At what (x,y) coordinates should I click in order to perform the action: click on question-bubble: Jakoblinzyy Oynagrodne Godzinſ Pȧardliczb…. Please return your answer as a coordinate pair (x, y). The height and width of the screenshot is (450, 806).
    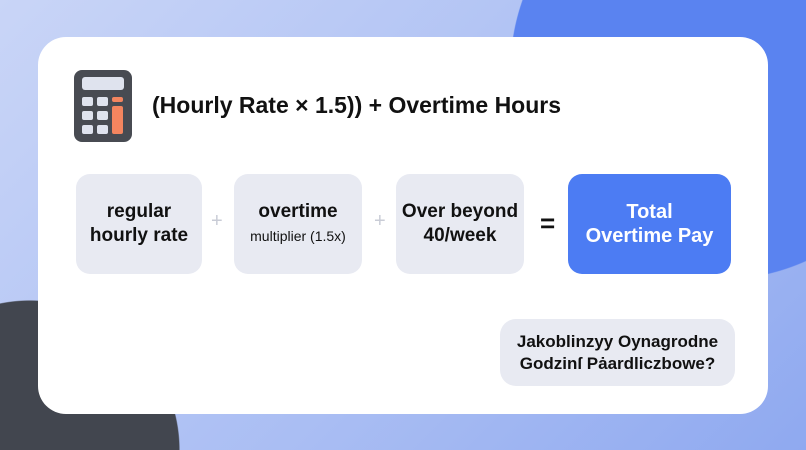
    Looking at the image, I should click on (617, 352).